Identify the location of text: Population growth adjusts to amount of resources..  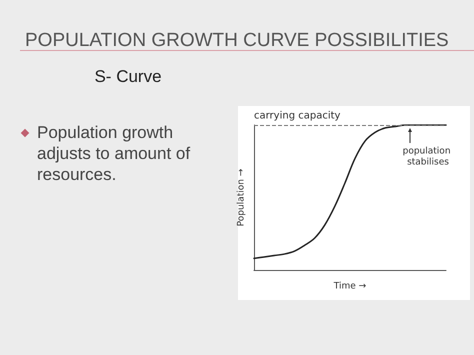
(114, 153).